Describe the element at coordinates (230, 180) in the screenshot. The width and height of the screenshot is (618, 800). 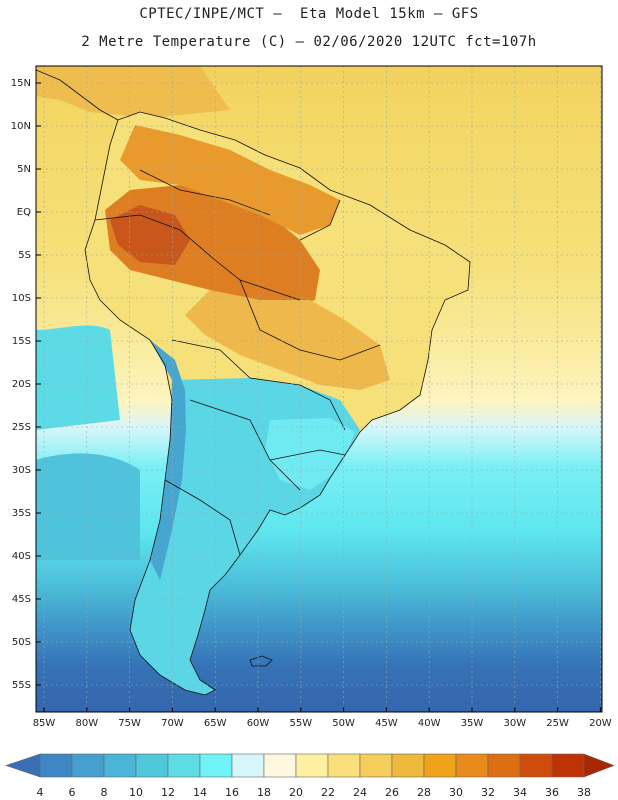
I see `northern-warm-zone` at that location.